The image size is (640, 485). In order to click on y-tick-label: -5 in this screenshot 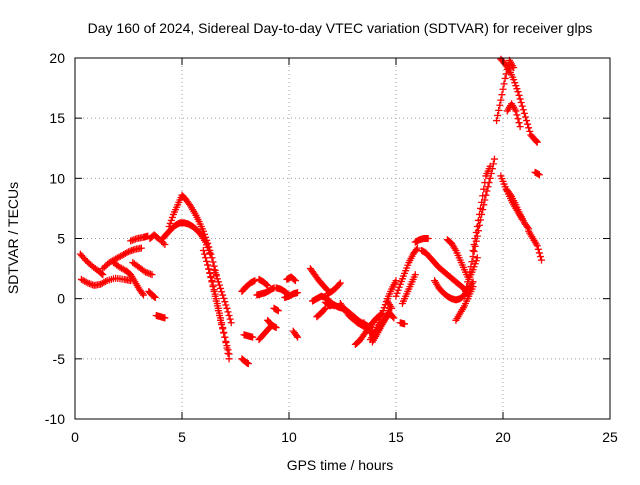, I will do `click(59, 359)`.